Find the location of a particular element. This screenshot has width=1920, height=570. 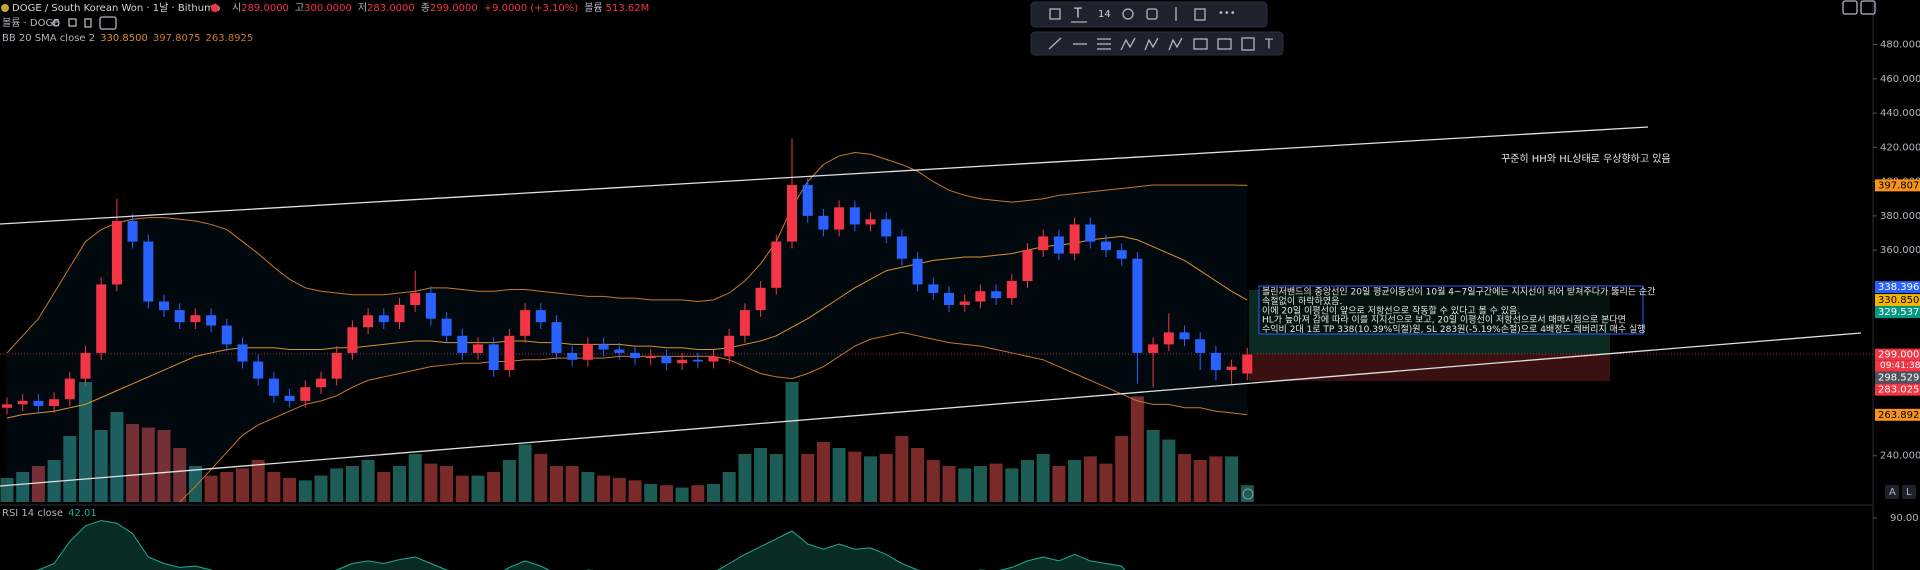

y-tick-label: 480.0000 is located at coordinates (1900, 45).